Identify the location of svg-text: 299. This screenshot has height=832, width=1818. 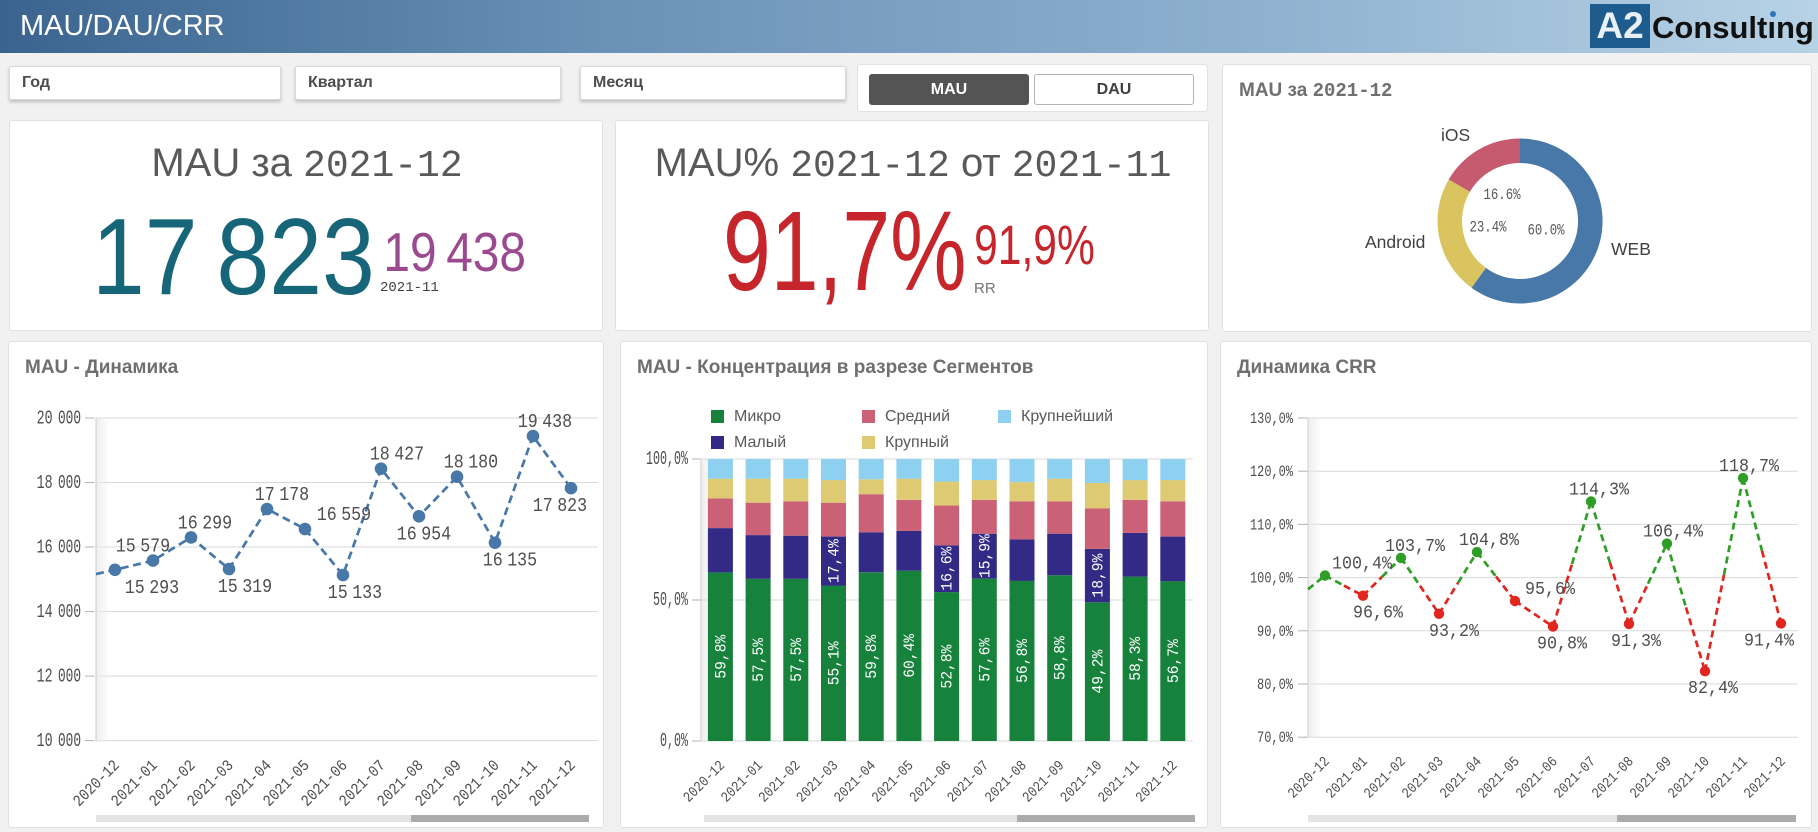
(217, 523).